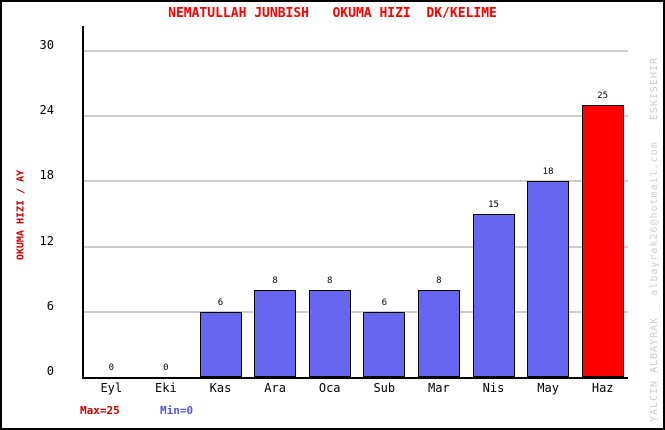 This screenshot has width=665, height=430. I want to click on x-tick-may: May, so click(548, 388).